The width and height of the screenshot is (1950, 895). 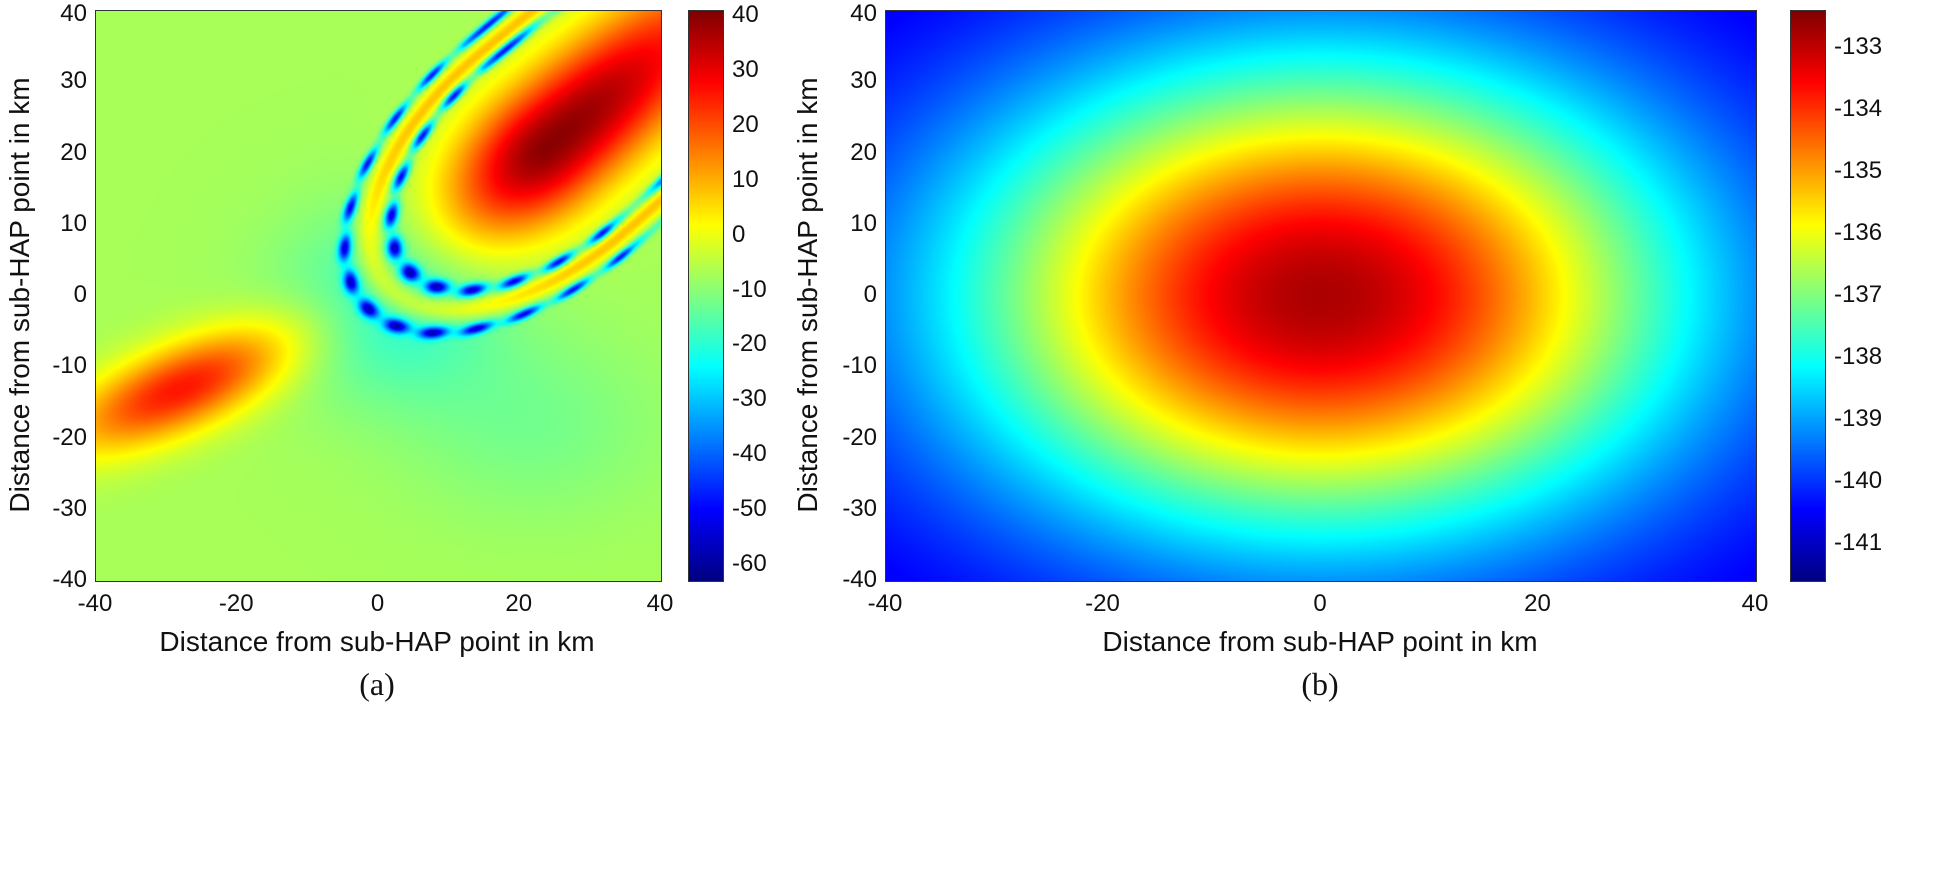 I want to click on panel-a-ytick--40: -40, so click(x=69, y=579).